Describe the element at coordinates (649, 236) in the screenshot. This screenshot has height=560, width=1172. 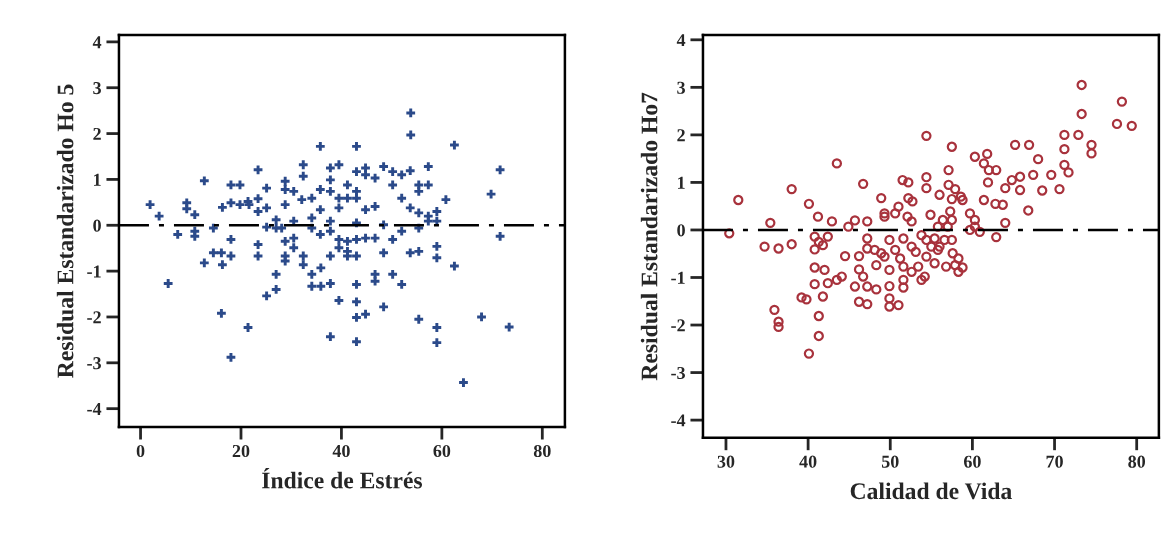
I see `y-axis-title: Residual Estandarizado Ho7` at that location.